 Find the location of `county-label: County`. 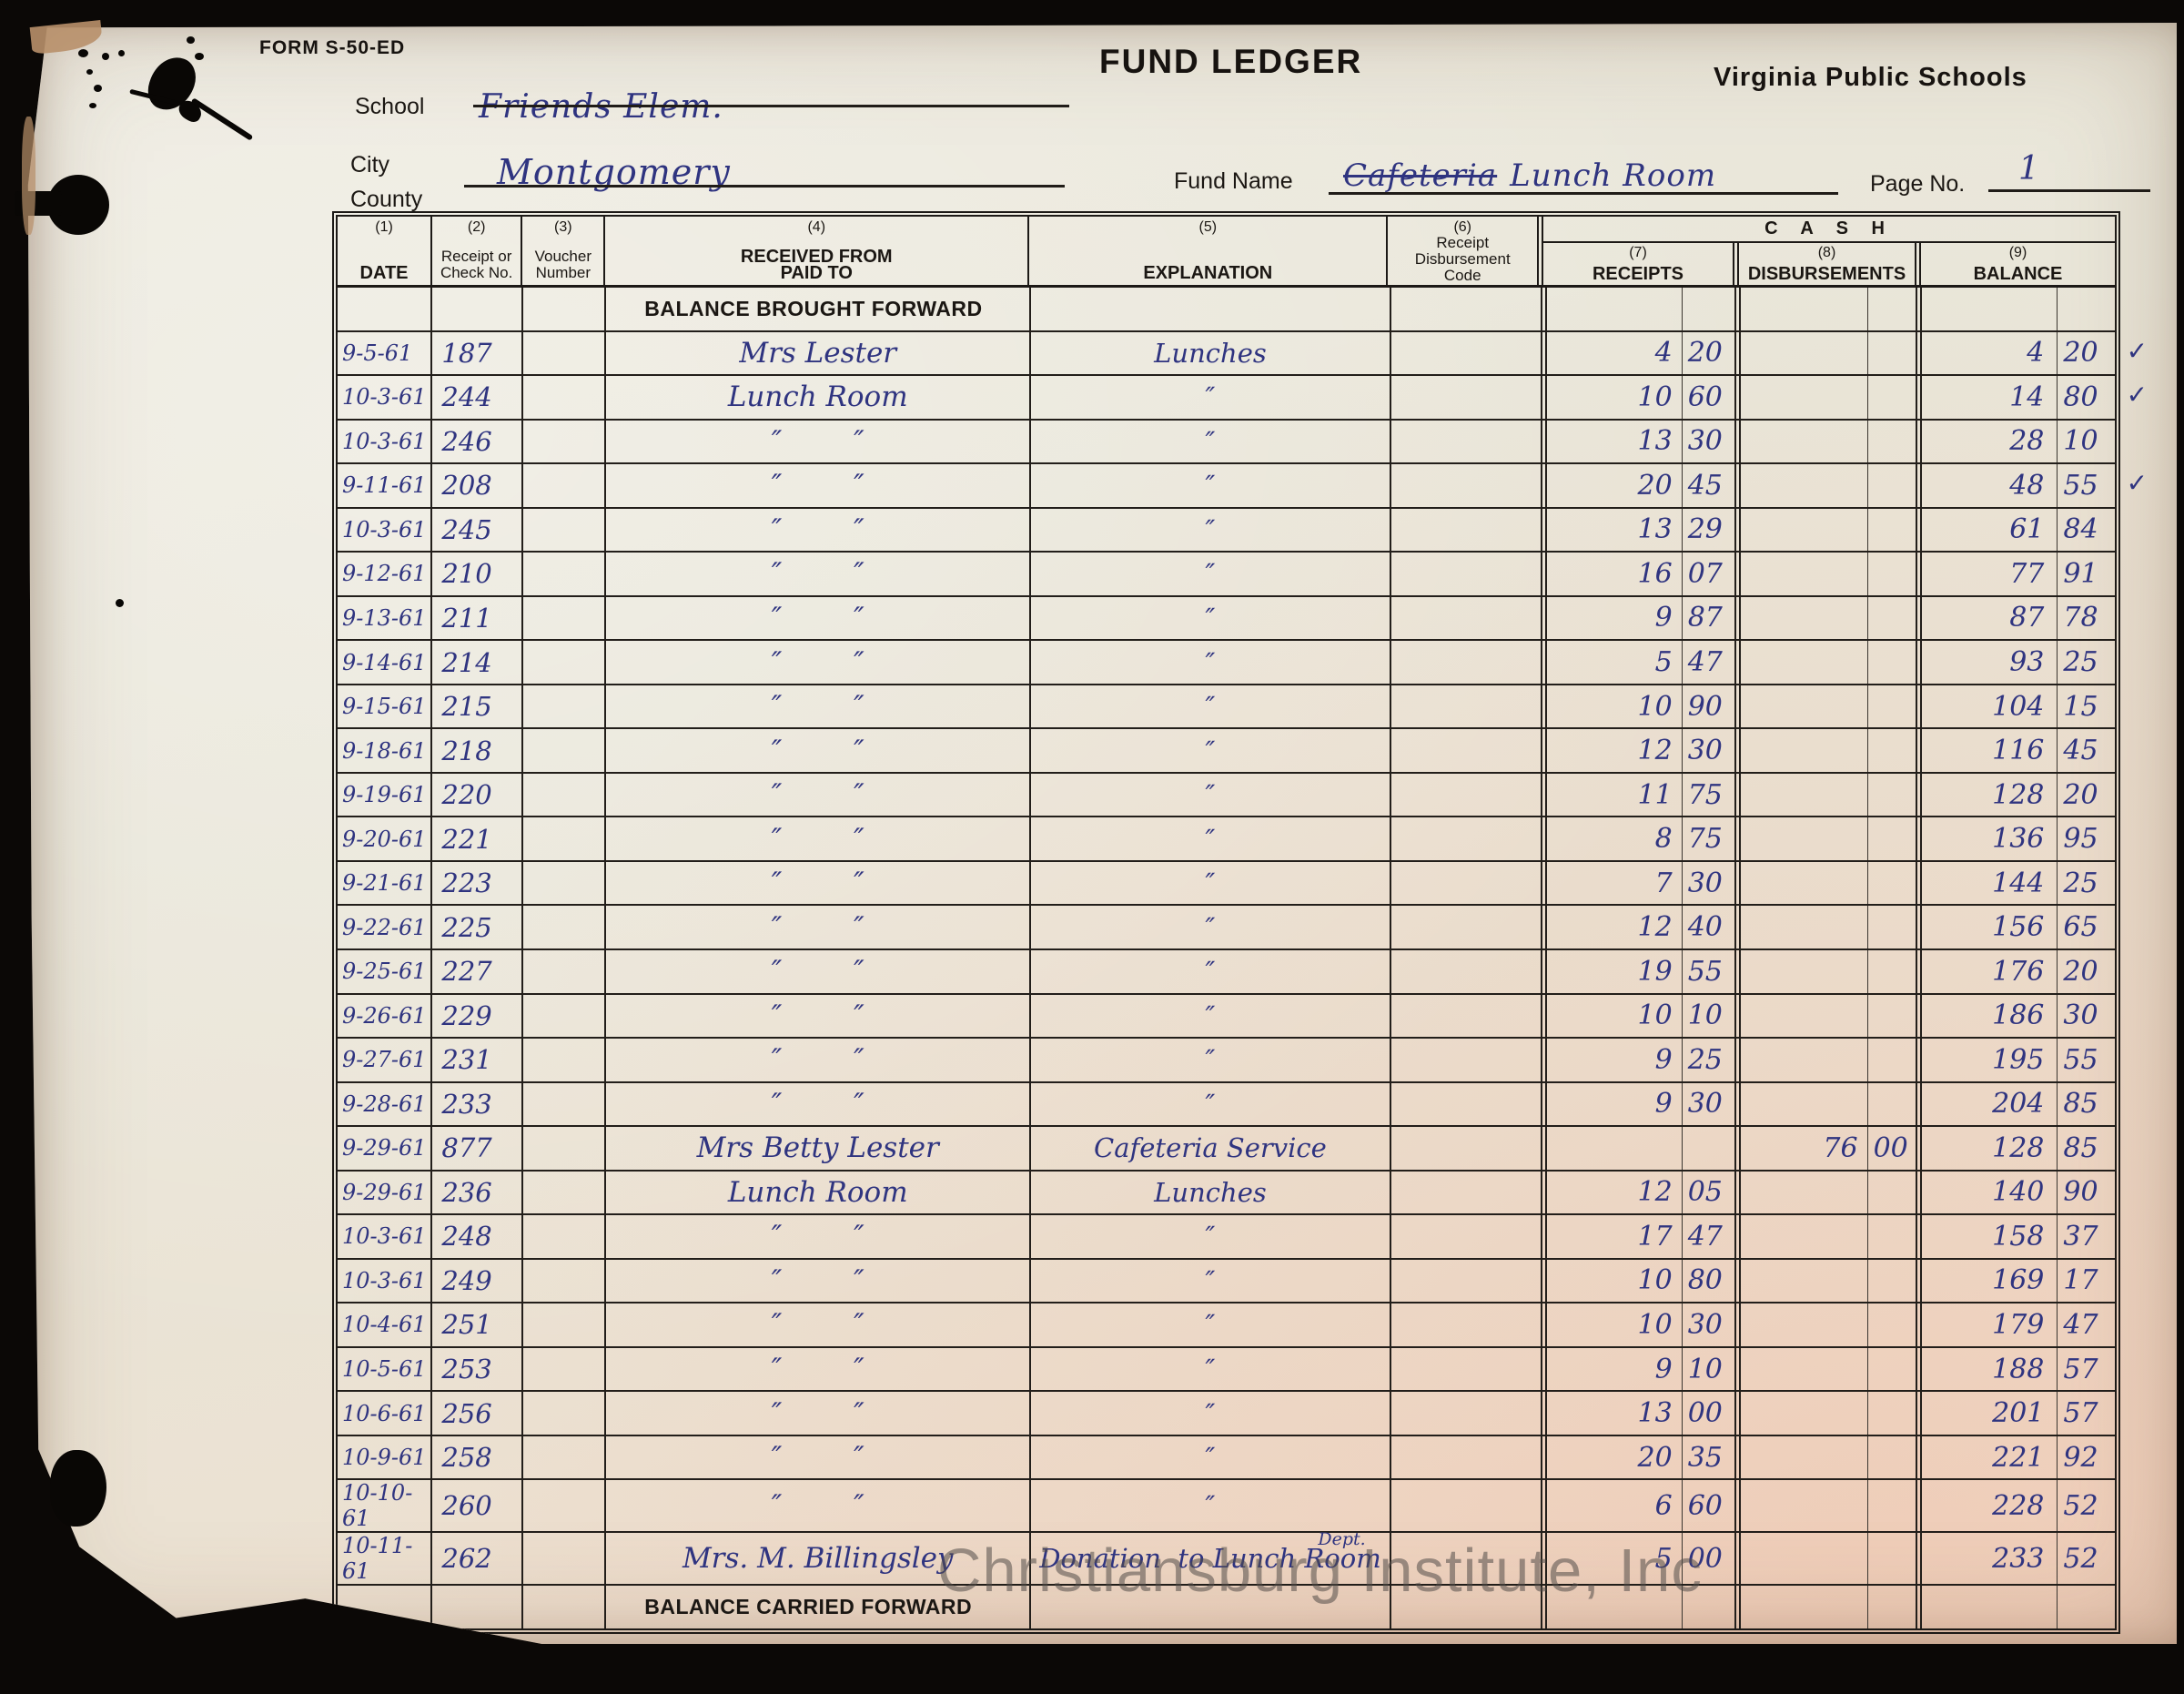

county-label: County is located at coordinates (387, 199).